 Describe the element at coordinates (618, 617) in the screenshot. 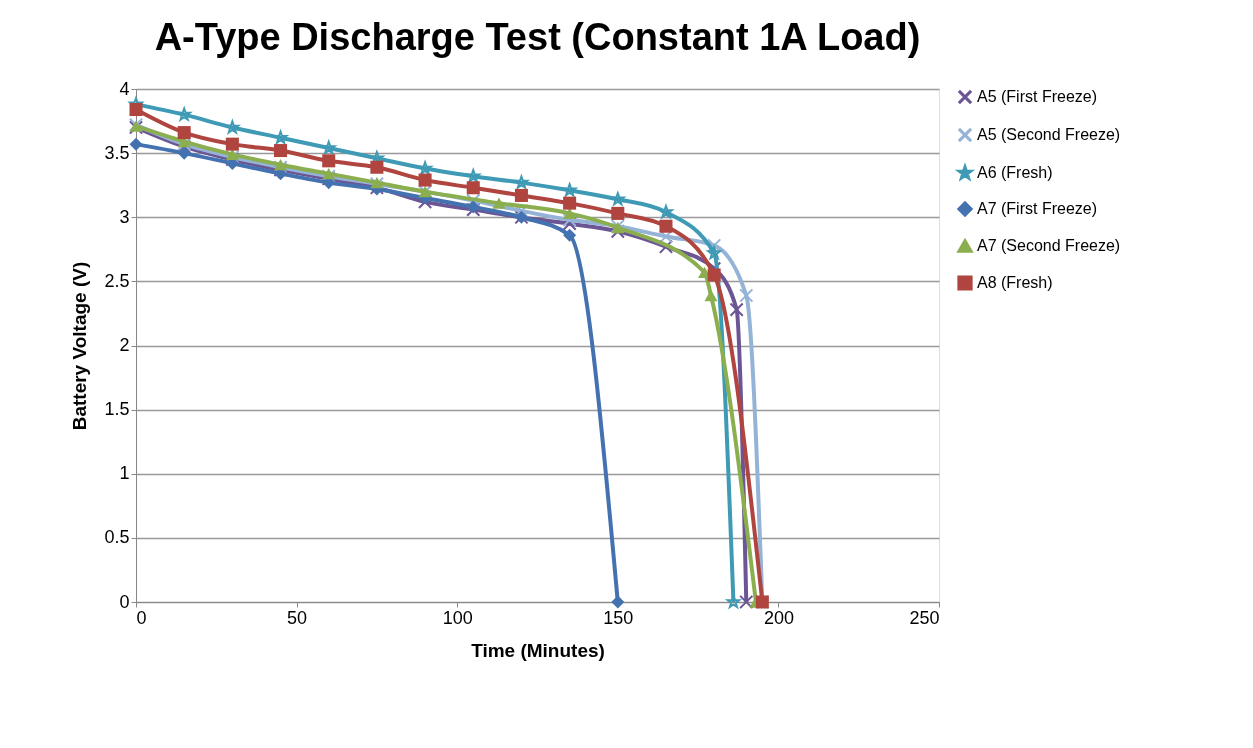

I see `x-tick-label: 150` at that location.